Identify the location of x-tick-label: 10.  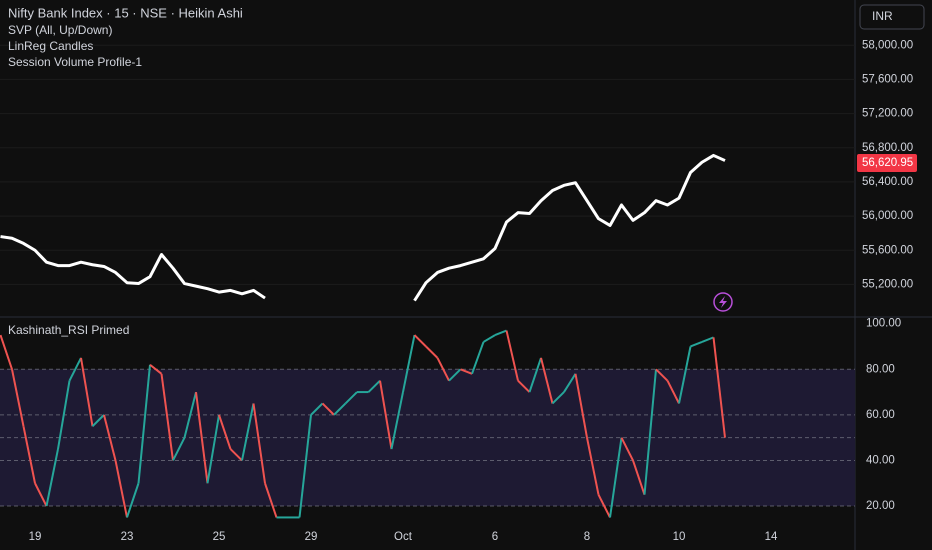
(679, 537).